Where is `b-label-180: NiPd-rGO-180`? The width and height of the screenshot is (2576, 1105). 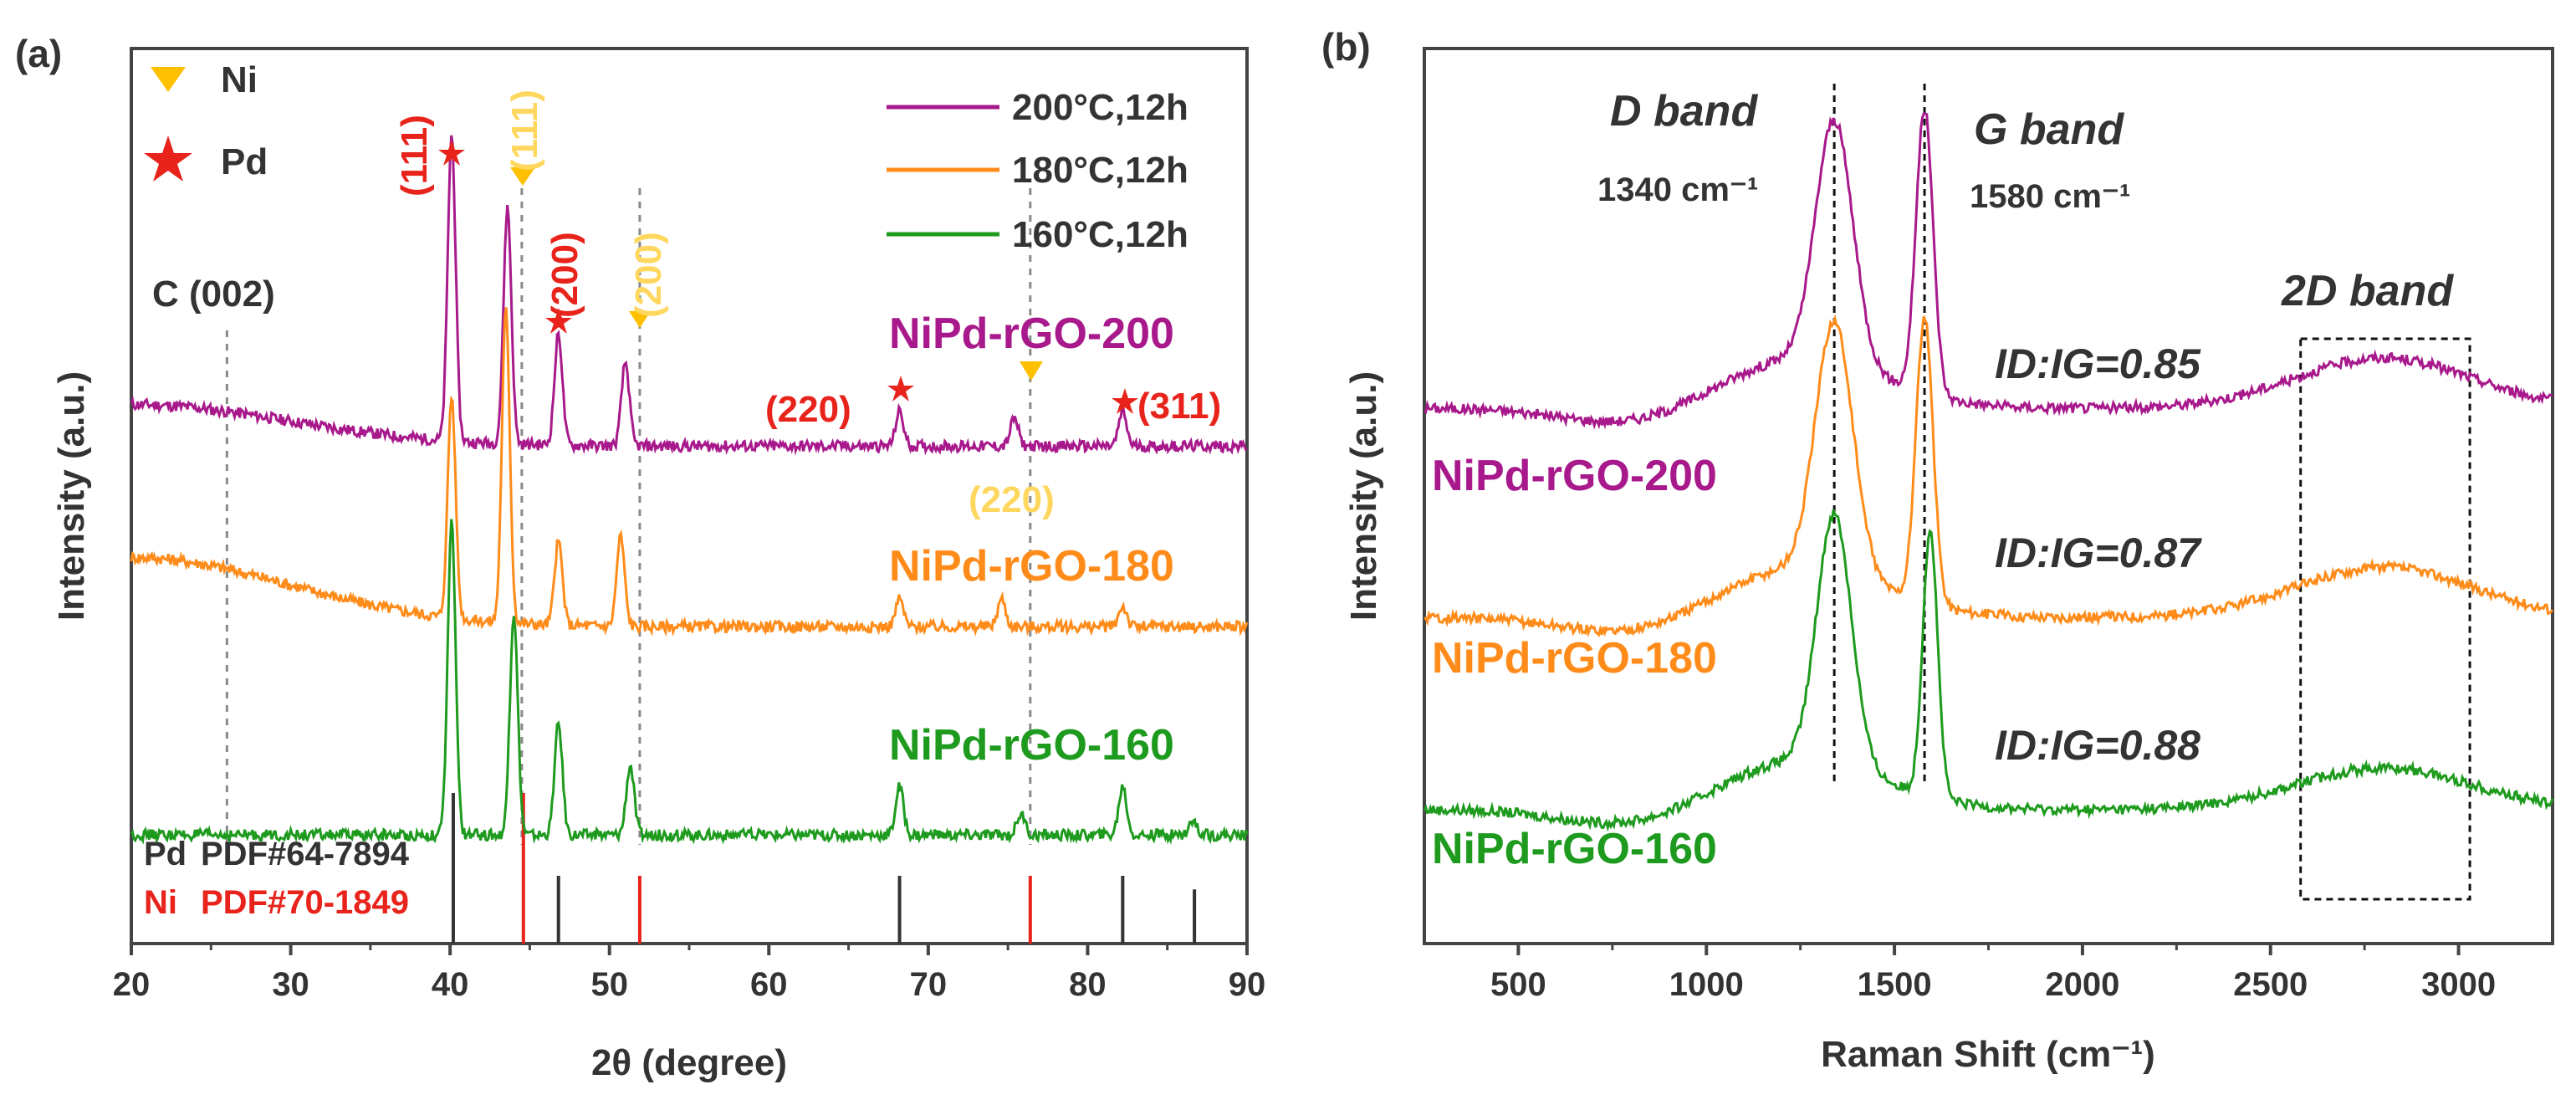
b-label-180: NiPd-rGO-180 is located at coordinates (1574, 658).